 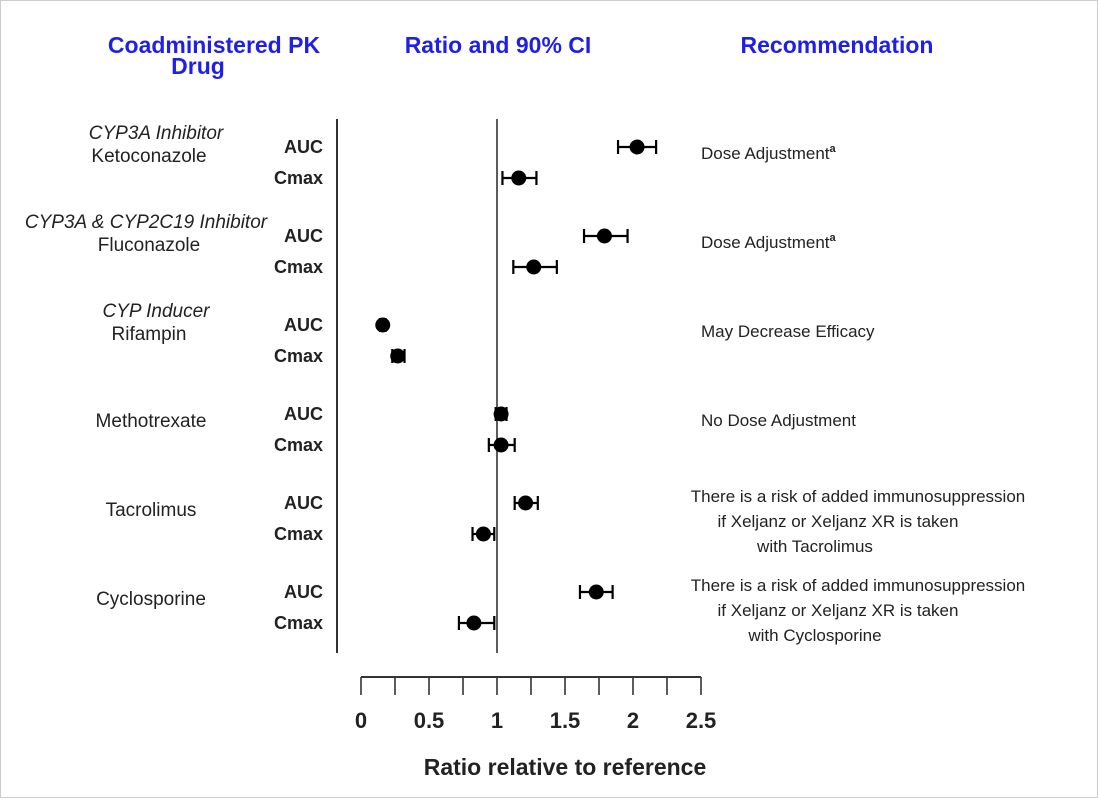 I want to click on x-tick-label: 0, so click(x=361, y=720).